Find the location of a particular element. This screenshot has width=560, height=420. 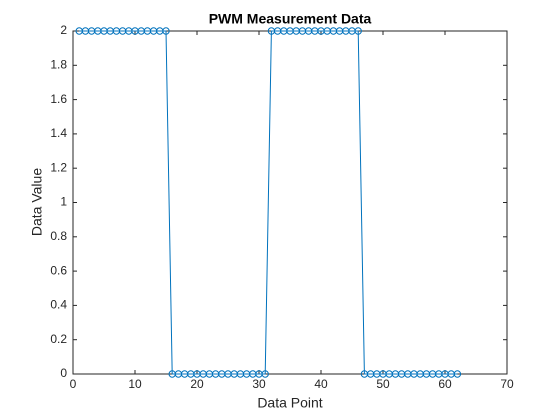

y-tick-label: 0.6 is located at coordinates (58, 270).